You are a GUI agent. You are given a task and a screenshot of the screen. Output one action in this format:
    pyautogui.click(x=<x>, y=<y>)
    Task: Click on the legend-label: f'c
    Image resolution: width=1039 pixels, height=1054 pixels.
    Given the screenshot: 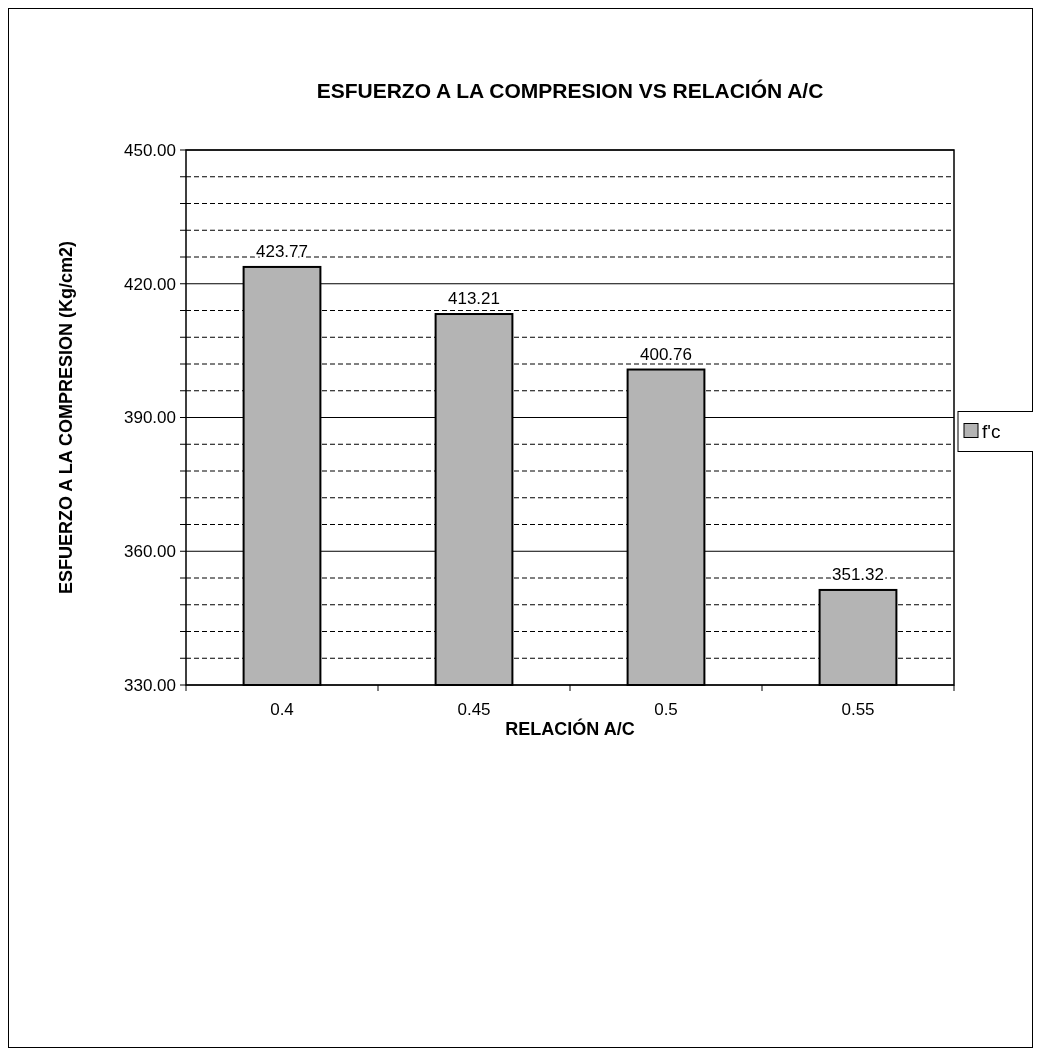 What is the action you would take?
    pyautogui.click(x=991, y=432)
    